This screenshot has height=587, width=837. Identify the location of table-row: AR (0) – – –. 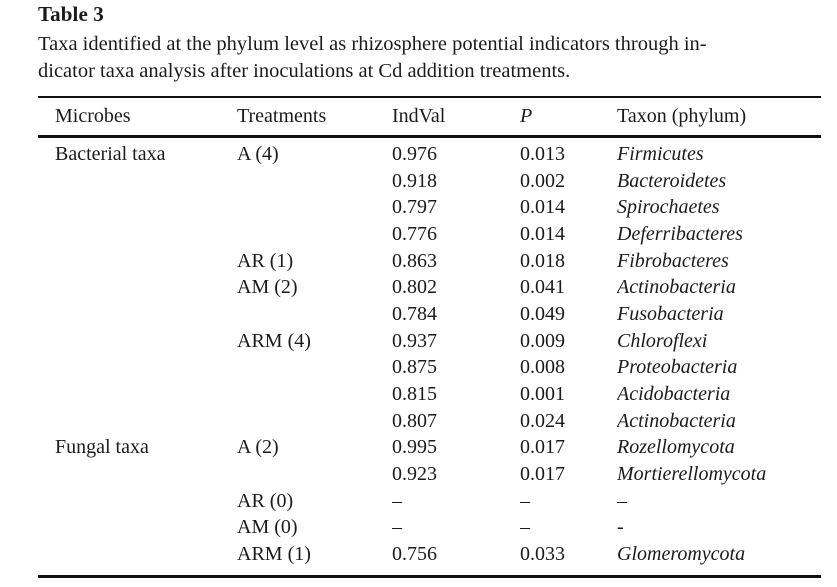
(429, 501).